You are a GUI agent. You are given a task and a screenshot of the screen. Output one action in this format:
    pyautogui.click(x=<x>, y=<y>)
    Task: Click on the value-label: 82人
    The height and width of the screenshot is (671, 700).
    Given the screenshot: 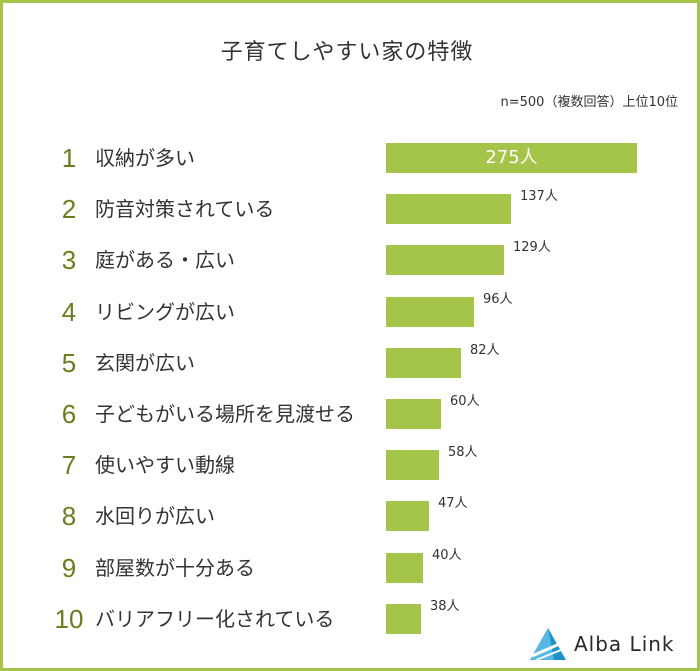 What is the action you would take?
    pyautogui.click(x=485, y=350)
    